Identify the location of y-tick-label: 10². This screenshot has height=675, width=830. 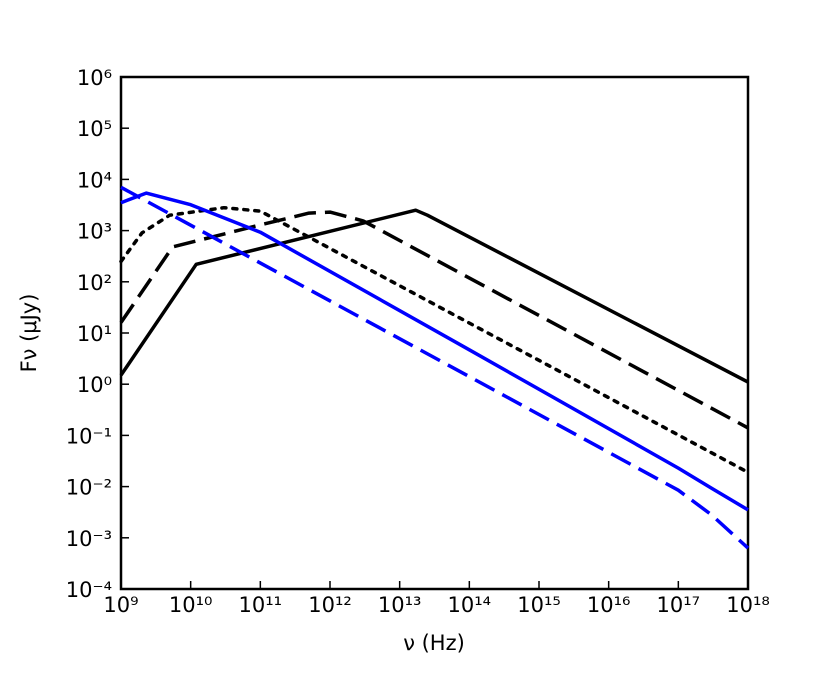
(94, 283).